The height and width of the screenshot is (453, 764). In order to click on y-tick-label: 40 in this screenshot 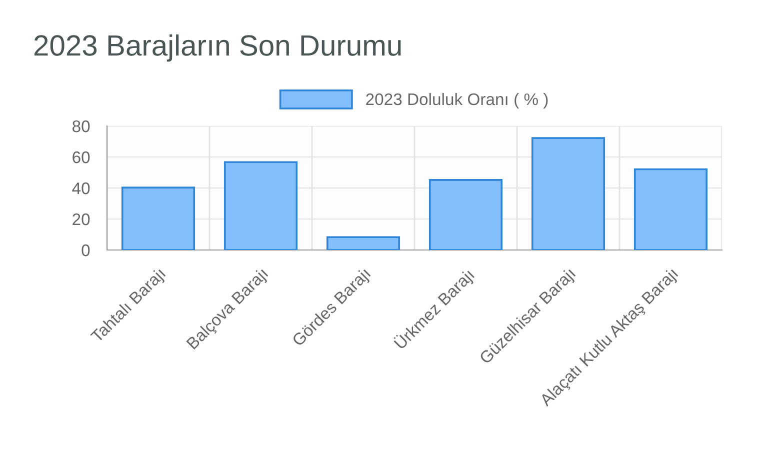, I will do `click(81, 188)`.